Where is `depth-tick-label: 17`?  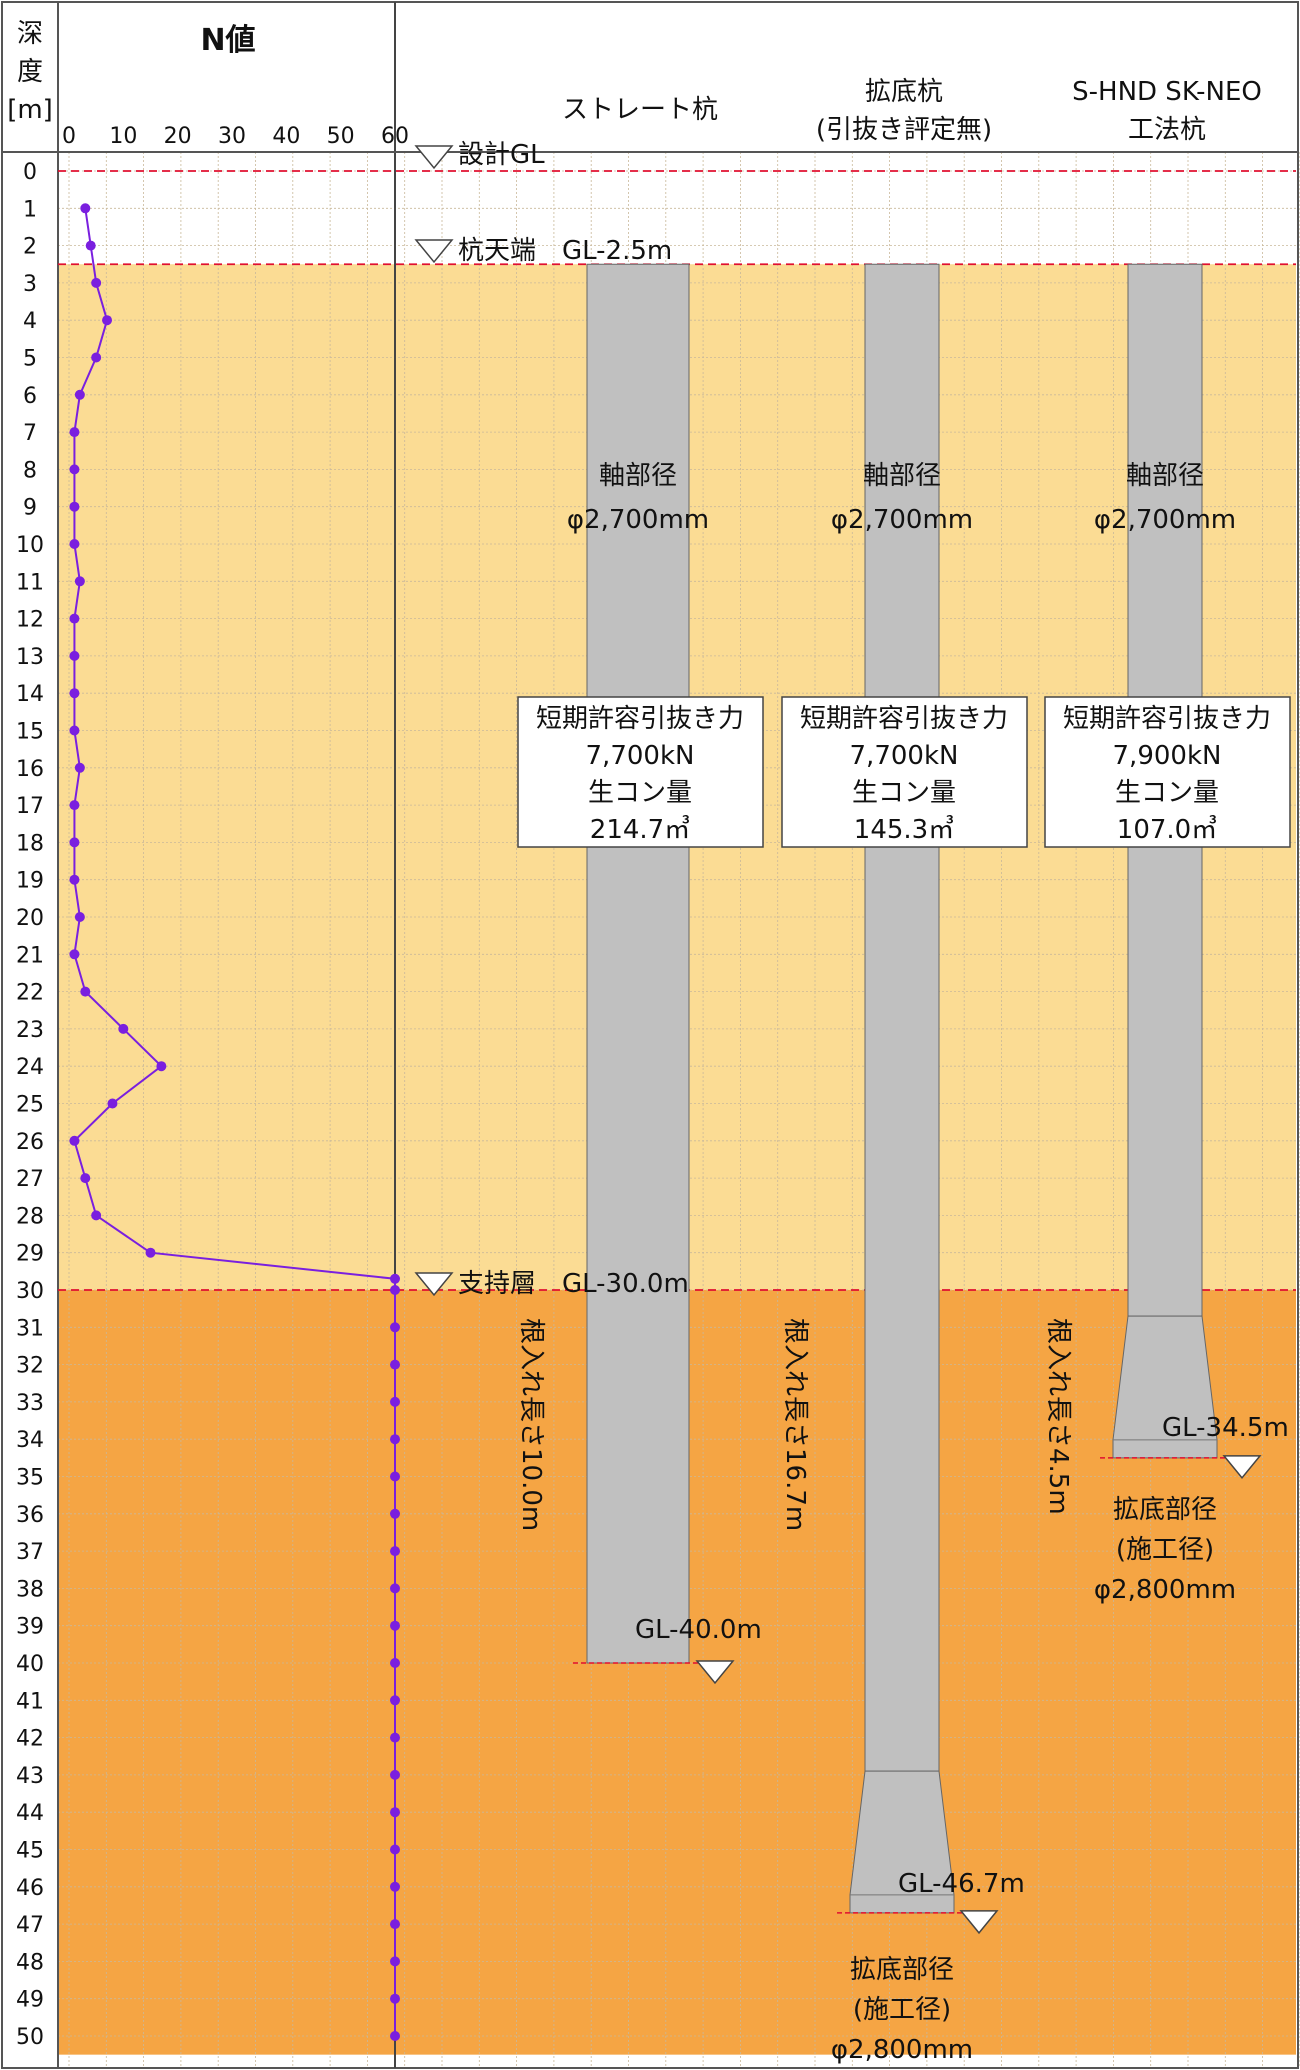
depth-tick-label: 17 is located at coordinates (30, 806).